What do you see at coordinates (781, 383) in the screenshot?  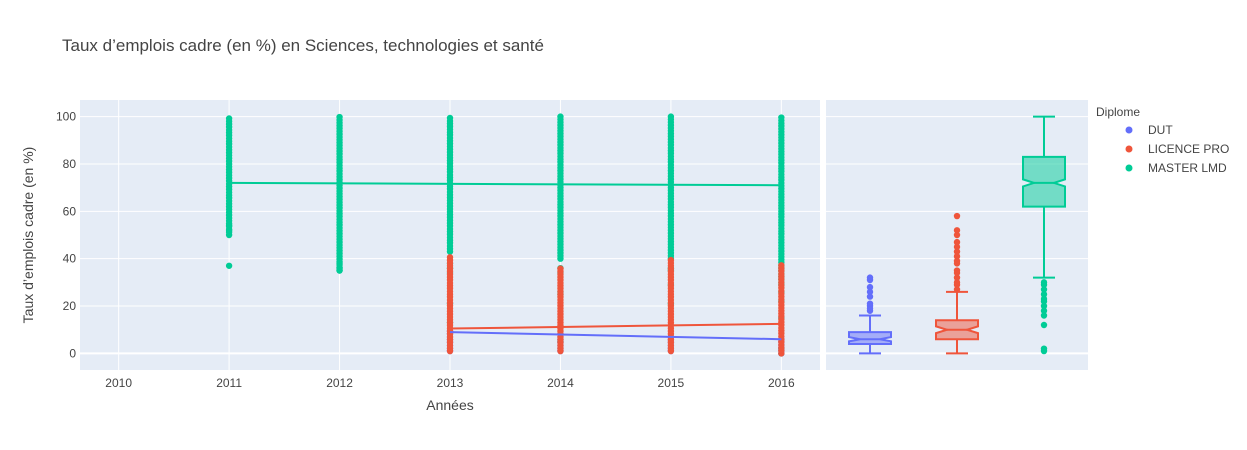 I see `x-tick-label: 2016` at bounding box center [781, 383].